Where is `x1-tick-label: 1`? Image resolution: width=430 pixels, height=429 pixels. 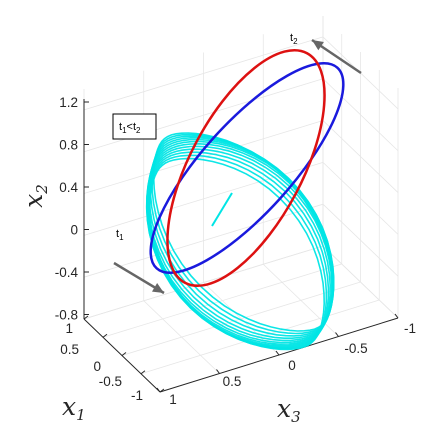 x1-tick-label: 1 is located at coordinates (69, 328).